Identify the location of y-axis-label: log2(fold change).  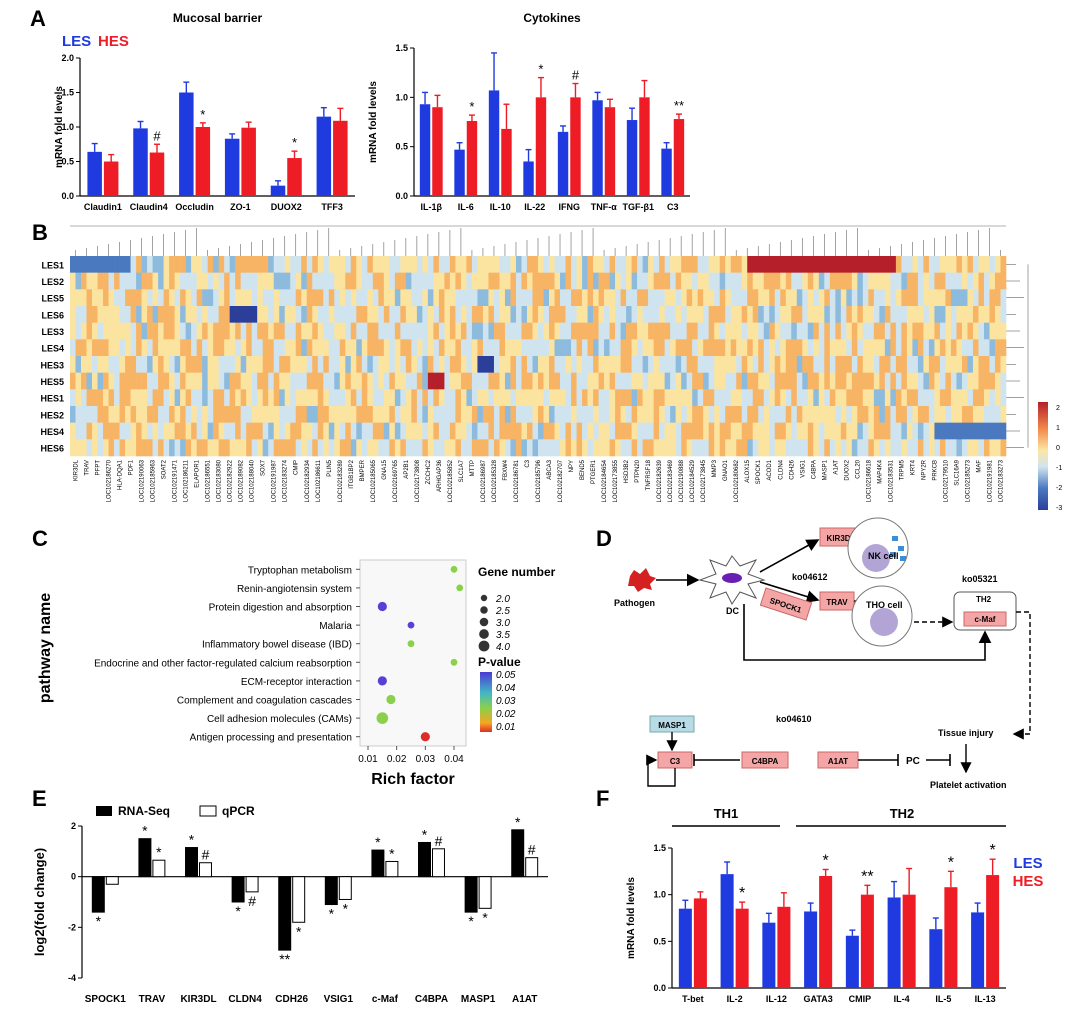
(39, 902).